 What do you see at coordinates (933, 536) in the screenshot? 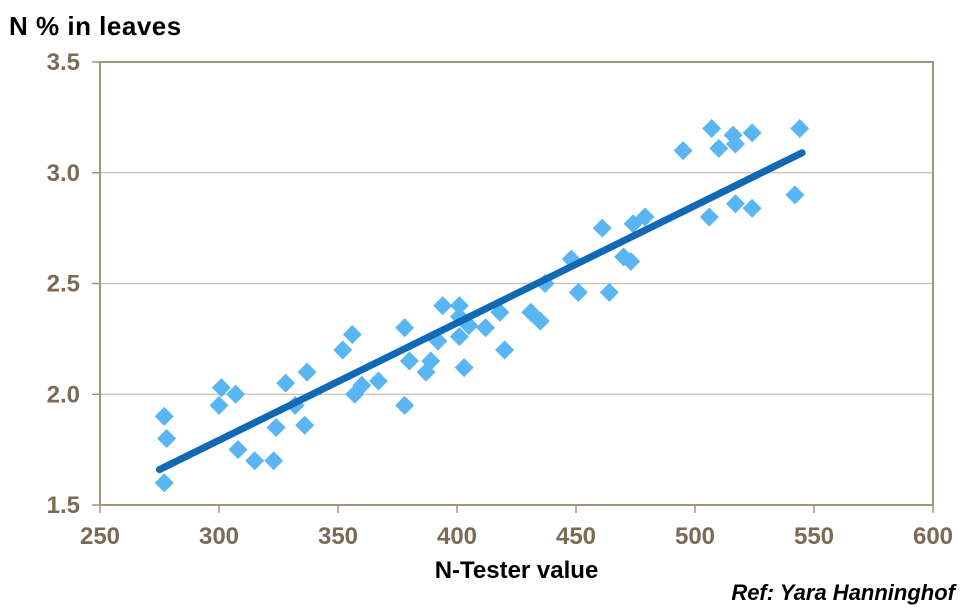
I see `x-tick-label: 600` at bounding box center [933, 536].